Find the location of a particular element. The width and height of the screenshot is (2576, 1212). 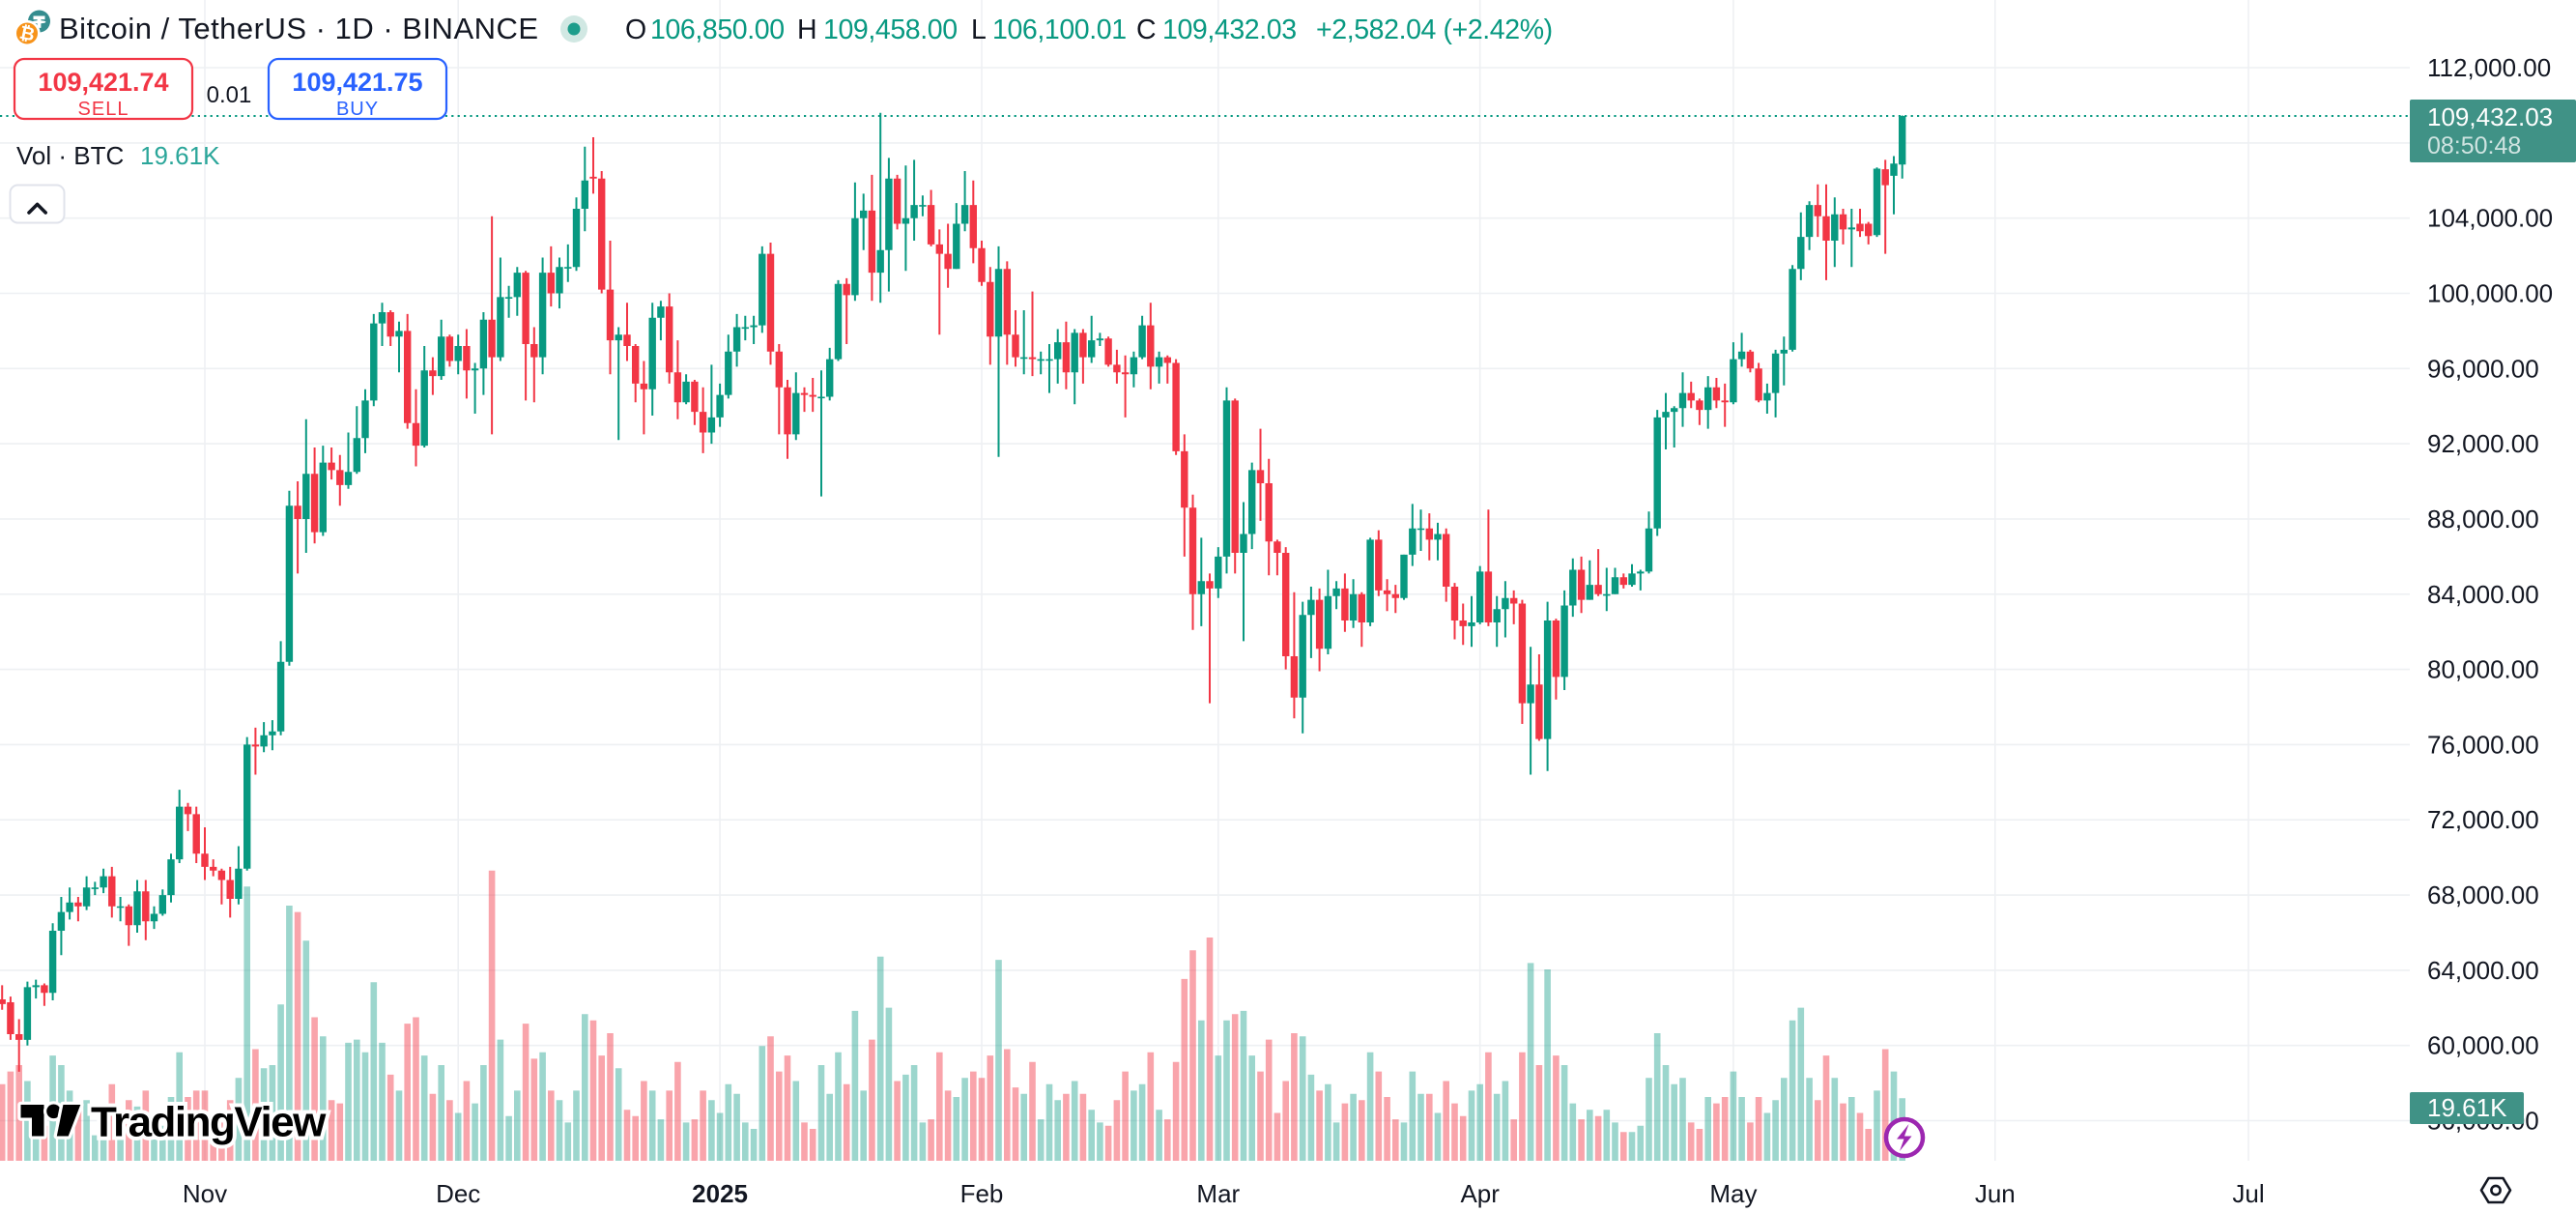

svg-text: 72,000.00 is located at coordinates (2483, 820).